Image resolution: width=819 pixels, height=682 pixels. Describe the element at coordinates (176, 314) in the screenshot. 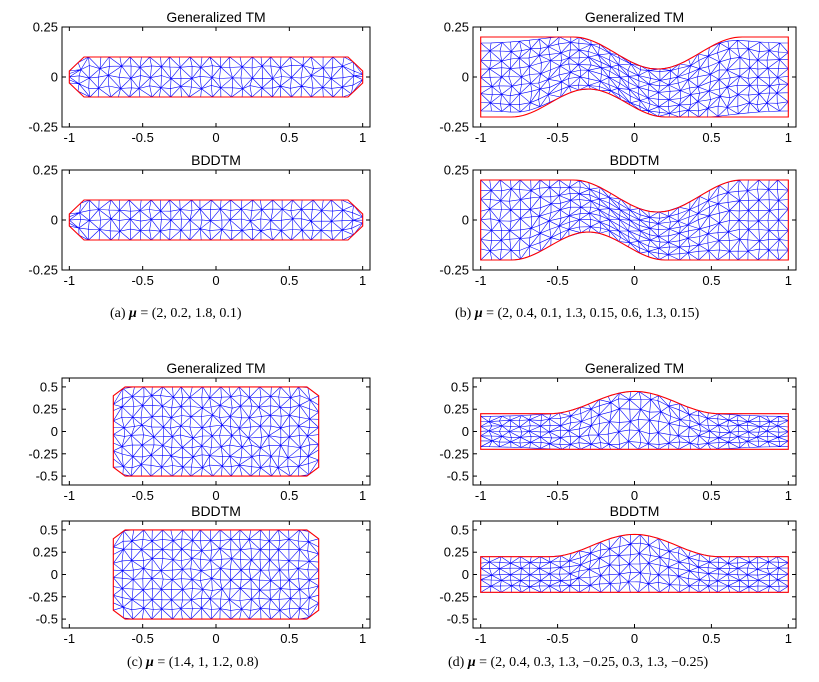

I see `caption-a: (a) μ = (2, 0.2, 1.8, 0.1)` at that location.